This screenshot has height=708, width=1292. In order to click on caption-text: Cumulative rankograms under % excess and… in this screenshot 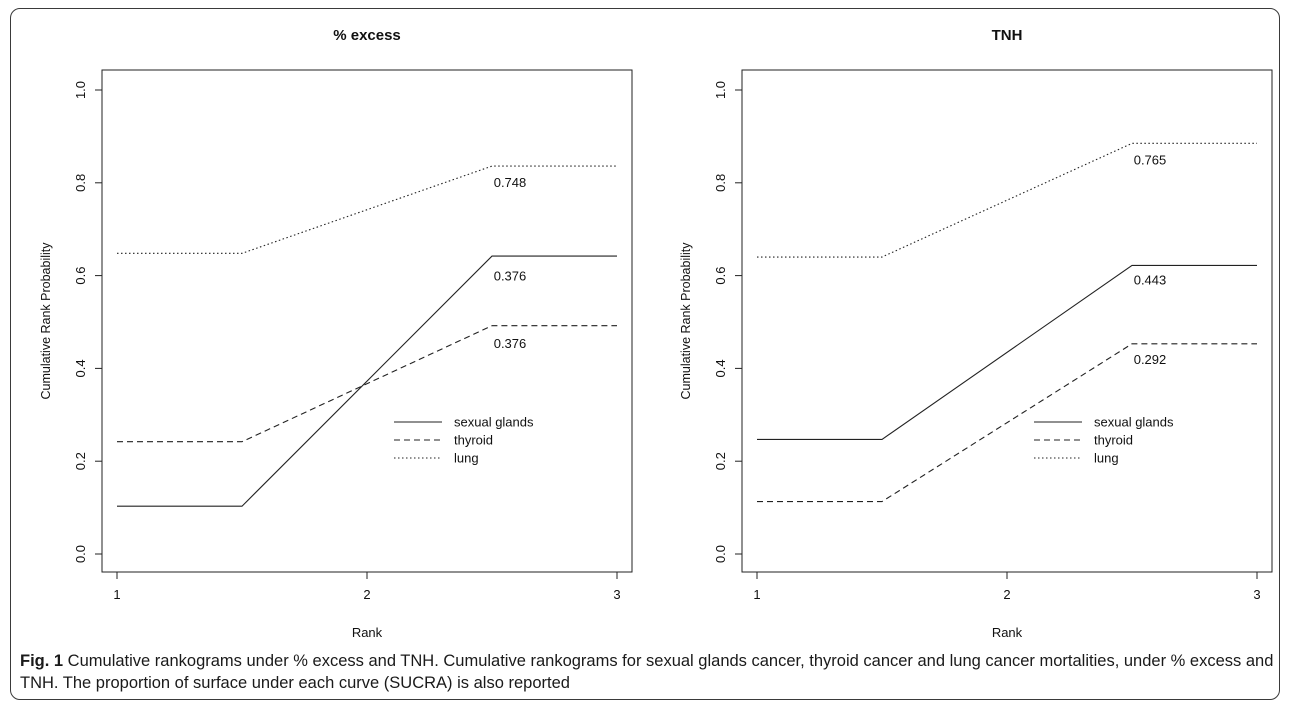, I will do `click(647, 672)`.